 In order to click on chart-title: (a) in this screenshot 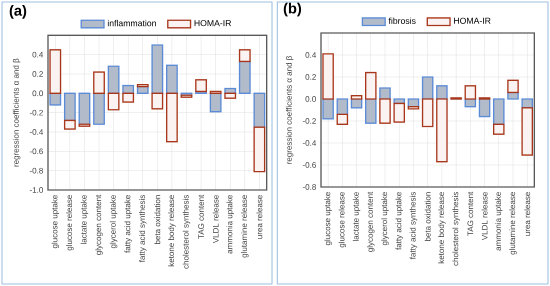, I will do `click(18, 12)`.